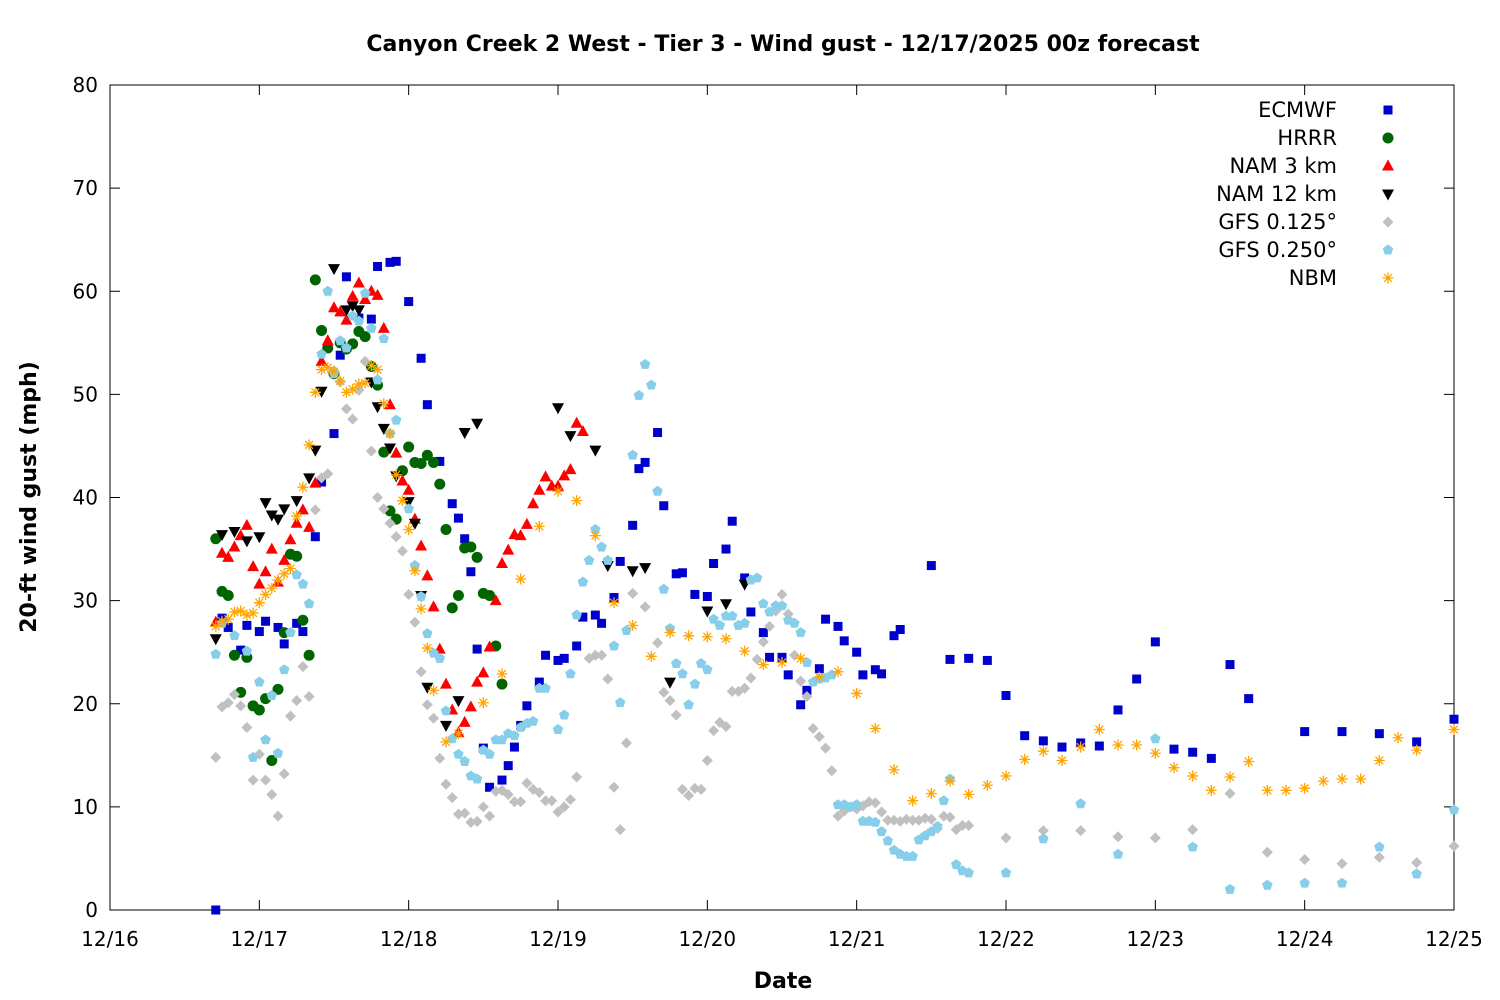 The width and height of the screenshot is (1500, 1000). What do you see at coordinates (857, 939) in the screenshot?
I see `x-tick-label: 12/21` at bounding box center [857, 939].